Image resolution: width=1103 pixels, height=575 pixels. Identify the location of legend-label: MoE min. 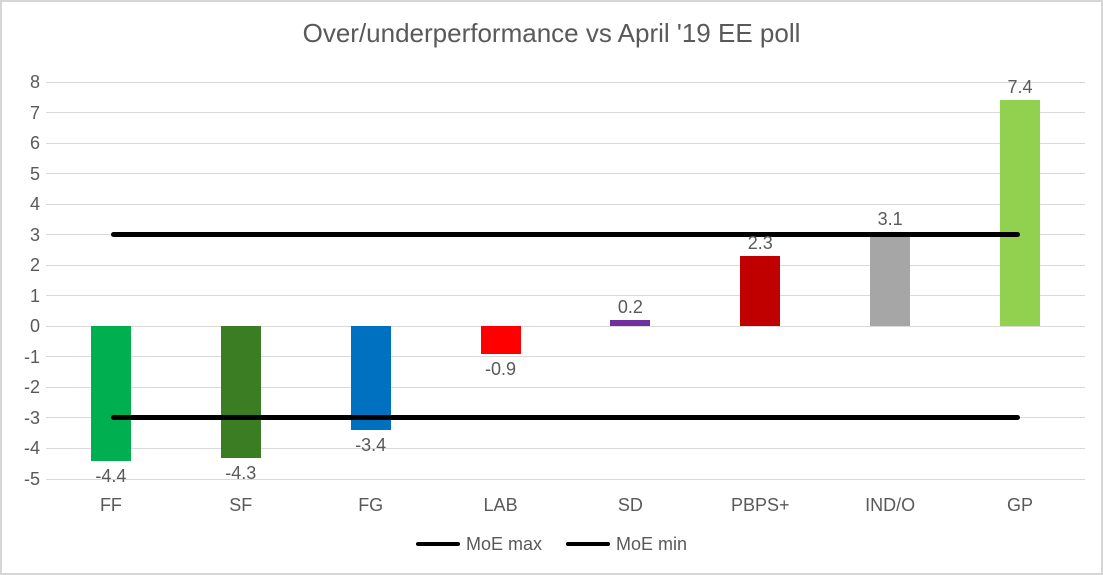
(652, 544).